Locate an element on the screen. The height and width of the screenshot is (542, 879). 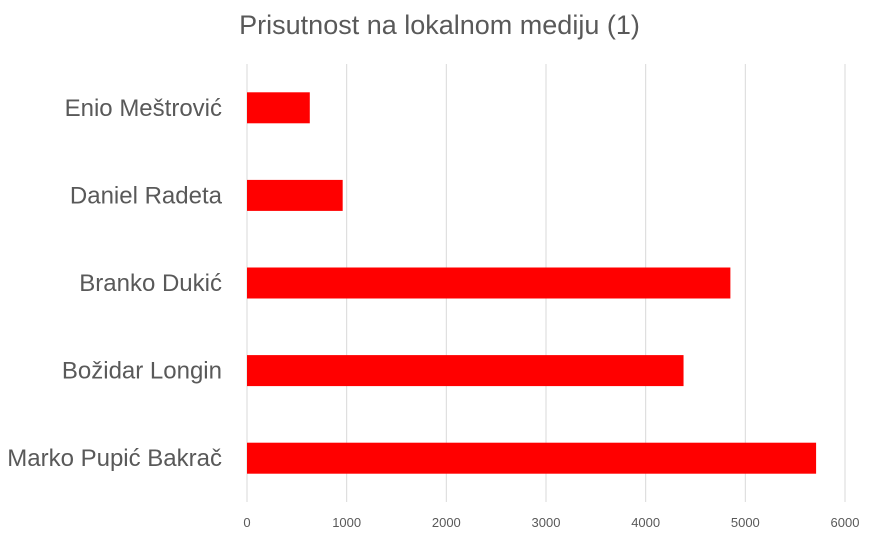
chart-title: Prisutnost na lokalnom mediju (1) is located at coordinates (439, 25).